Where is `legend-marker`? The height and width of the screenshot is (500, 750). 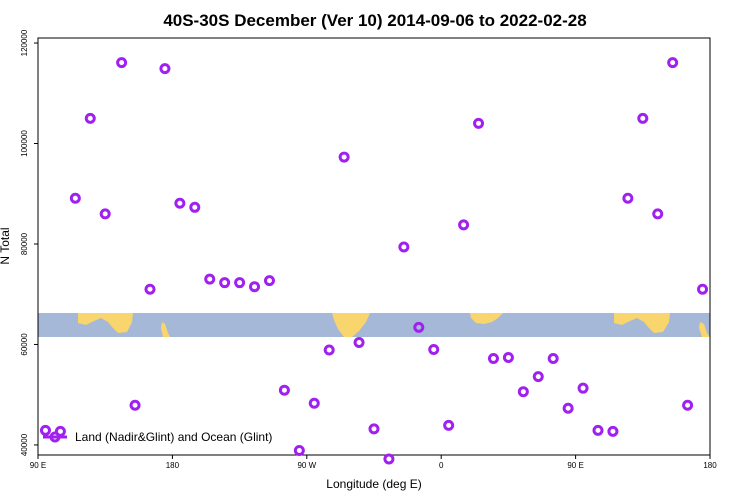 legend-marker is located at coordinates (55, 437).